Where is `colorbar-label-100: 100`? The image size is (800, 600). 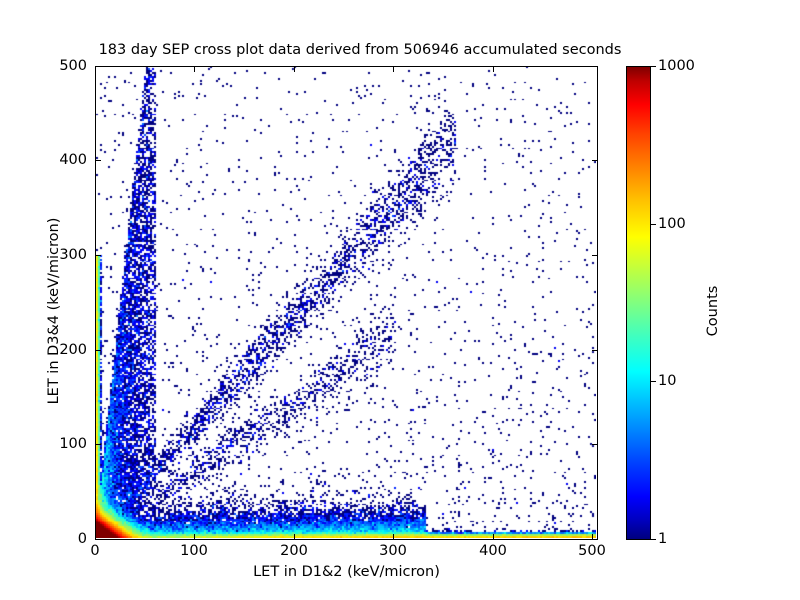
colorbar-label-100: 100 is located at coordinates (672, 224).